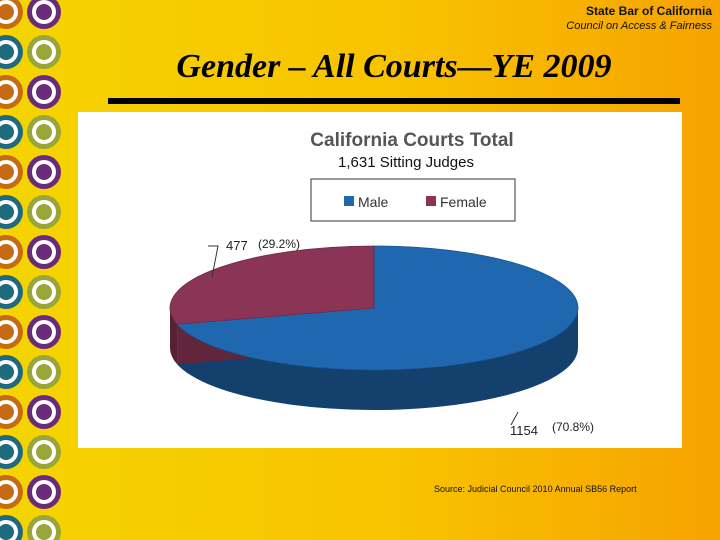 The image size is (720, 540). What do you see at coordinates (411, 140) in the screenshot?
I see `chart-title: California Courts Total` at bounding box center [411, 140].